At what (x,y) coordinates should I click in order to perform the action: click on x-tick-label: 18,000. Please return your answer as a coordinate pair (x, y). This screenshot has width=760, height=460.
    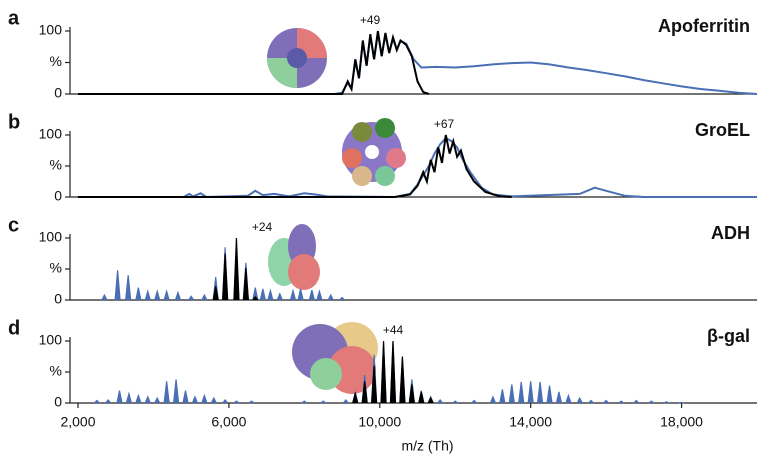
    Looking at the image, I should click on (681, 422).